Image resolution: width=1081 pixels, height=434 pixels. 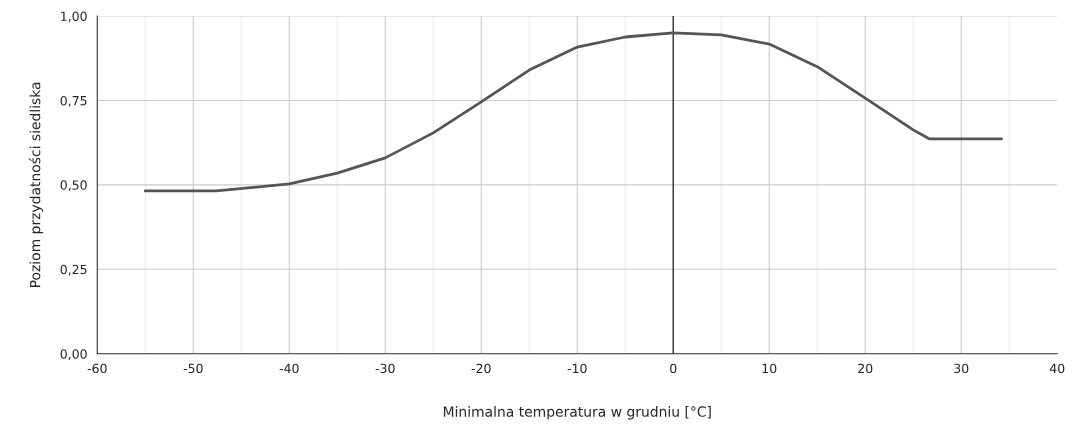 I want to click on x-tick-label: 10, so click(x=769, y=368).